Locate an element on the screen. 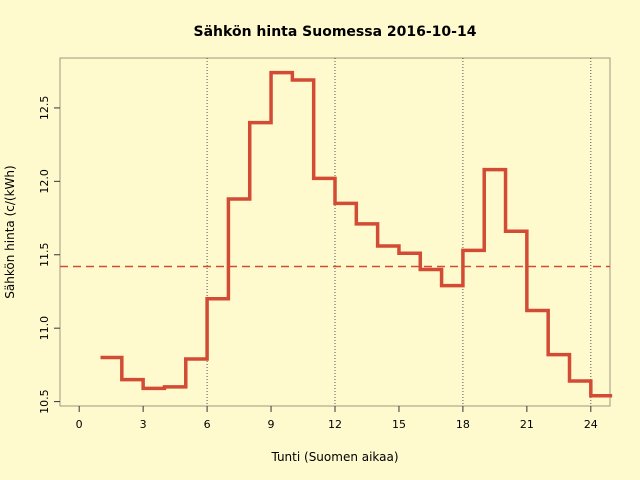 The image size is (640, 480). x-tick-label: 15 is located at coordinates (399, 424).